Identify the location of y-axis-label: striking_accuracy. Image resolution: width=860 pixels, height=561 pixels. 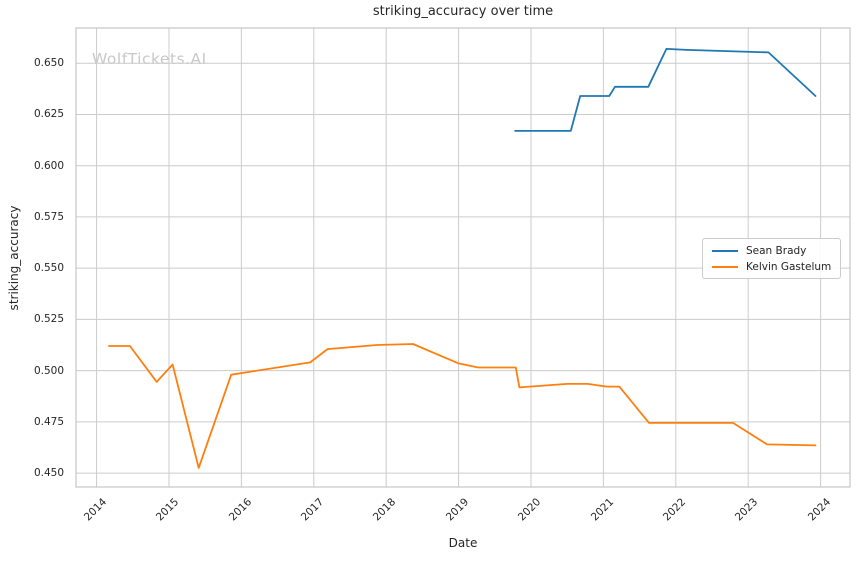
(14, 258).